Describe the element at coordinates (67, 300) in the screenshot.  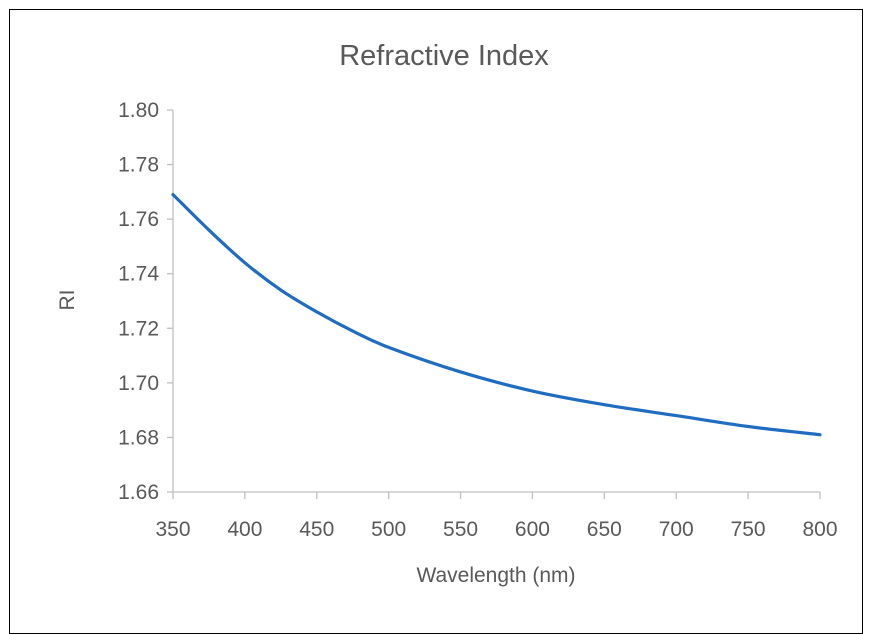
I see `y-axis-title: RI` at that location.